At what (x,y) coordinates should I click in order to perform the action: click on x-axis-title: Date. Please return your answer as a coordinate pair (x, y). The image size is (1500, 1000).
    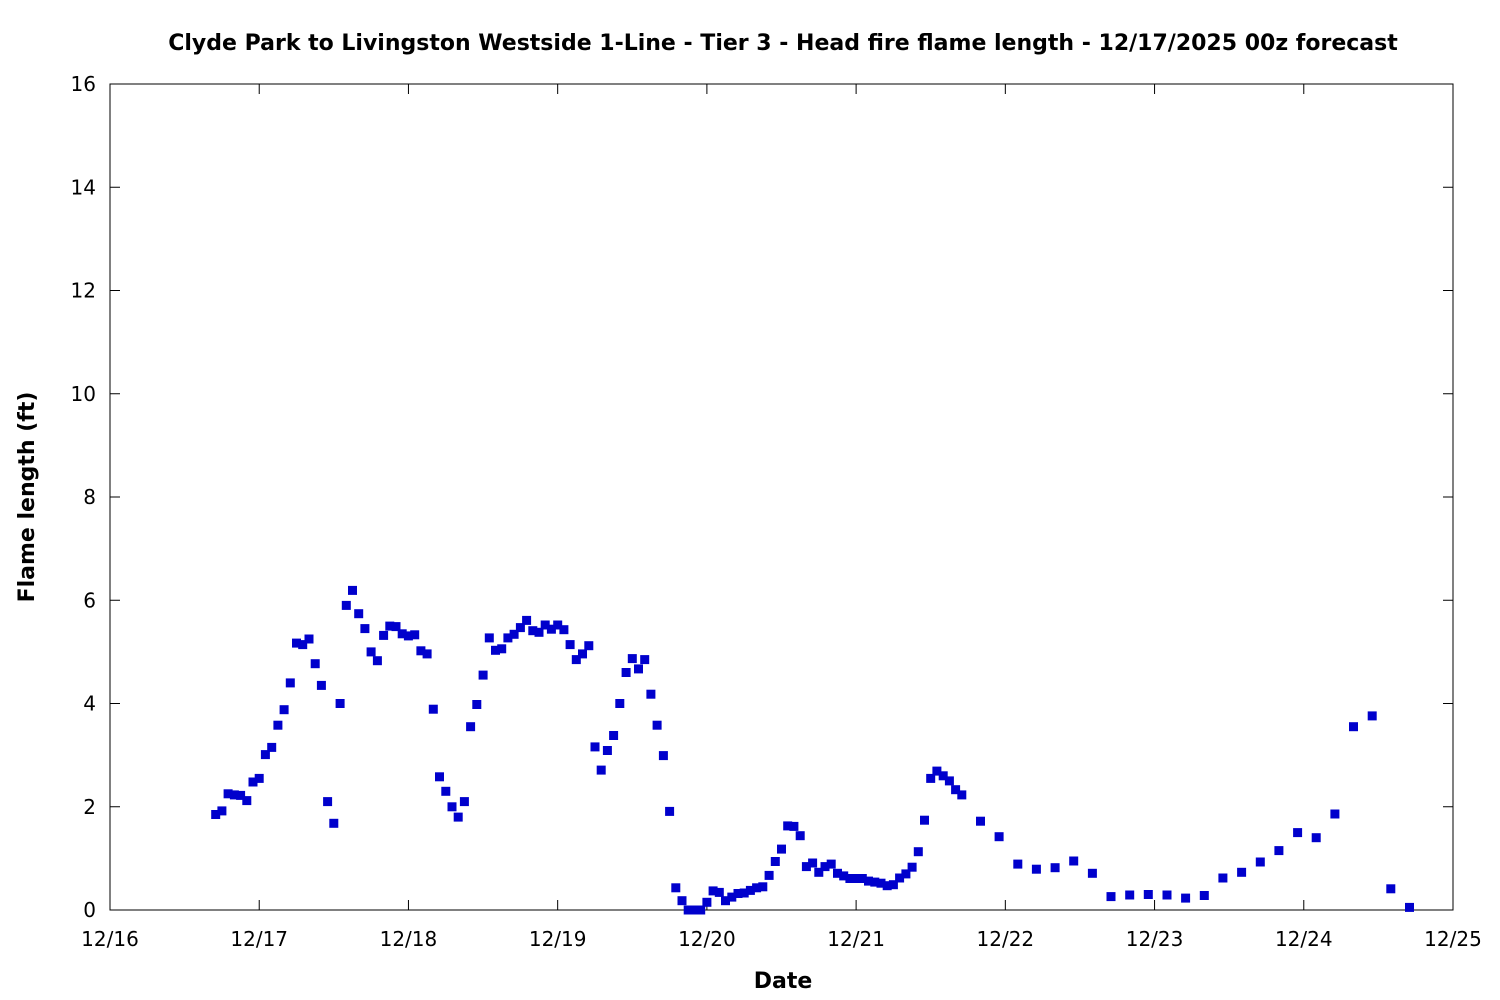
    Looking at the image, I should click on (783, 981).